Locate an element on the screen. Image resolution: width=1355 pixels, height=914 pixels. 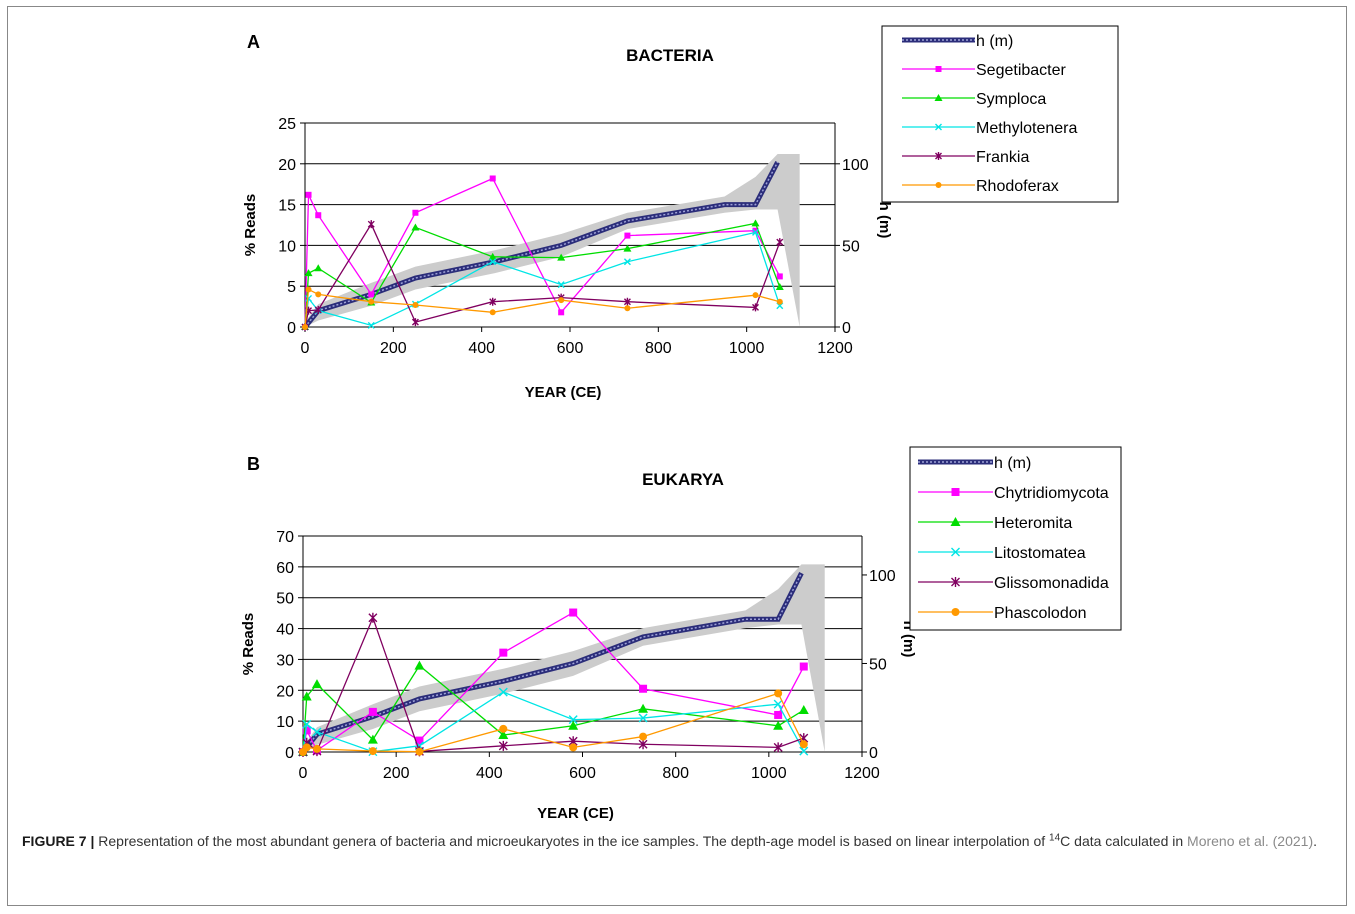
series-chytridiomycota is located at coordinates (553, 682).